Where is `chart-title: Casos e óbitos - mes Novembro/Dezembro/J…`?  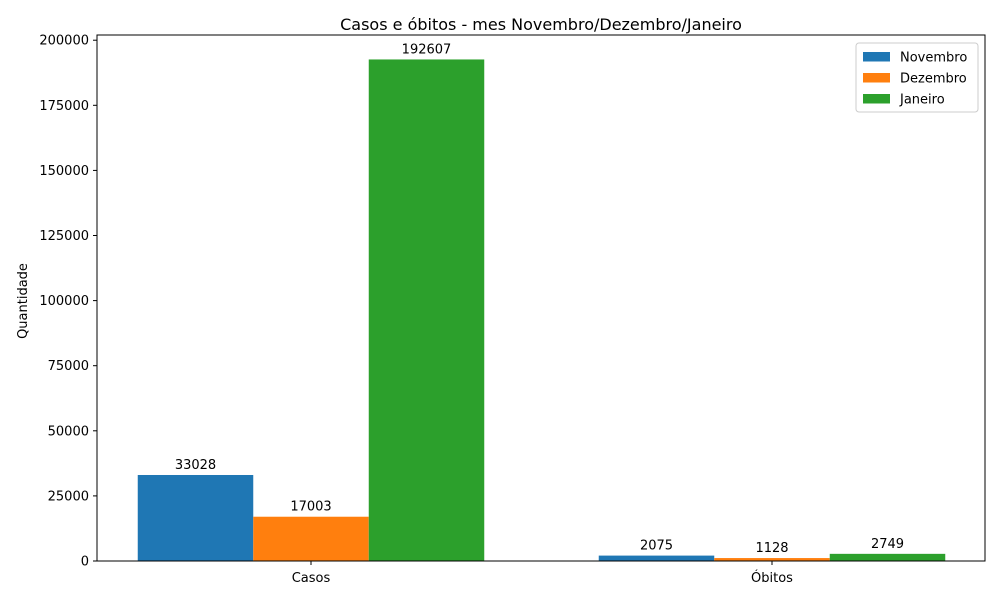
chart-title: Casos e óbitos - mes Novembro/Dezembro/J… is located at coordinates (541, 24).